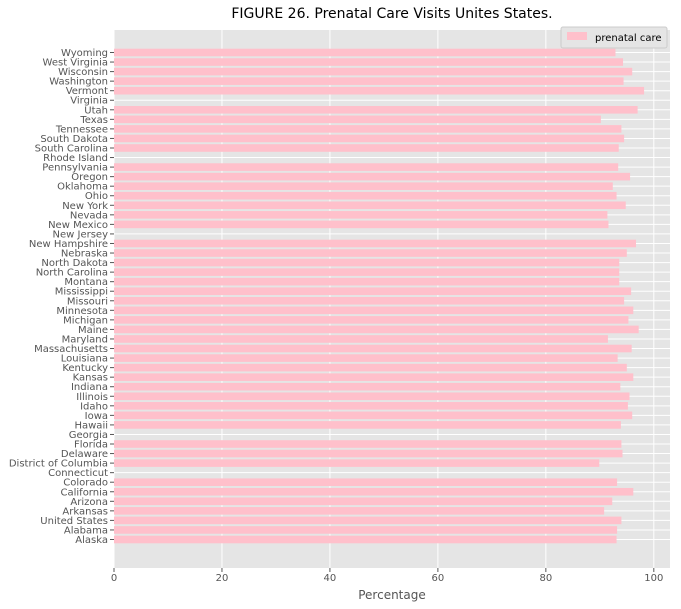 This screenshot has height=609, width=681. Describe the element at coordinates (96, 416) in the screenshot. I see `y-tick-label: Iowa` at that location.